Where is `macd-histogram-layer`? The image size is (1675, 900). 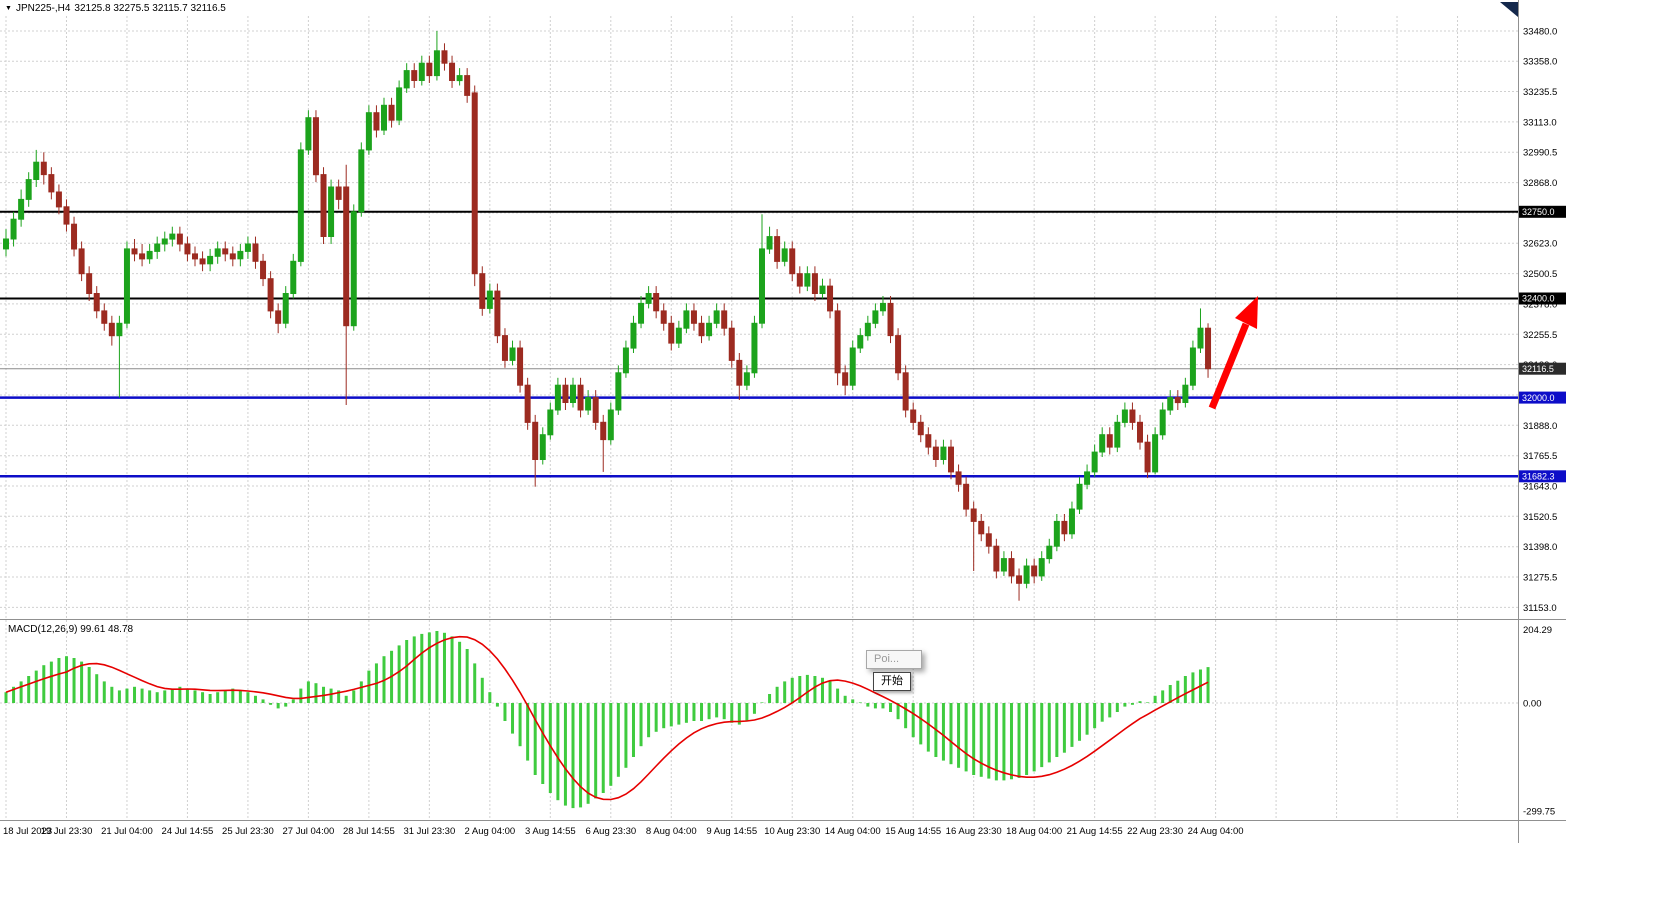
macd-histogram-layer is located at coordinates (607, 720).